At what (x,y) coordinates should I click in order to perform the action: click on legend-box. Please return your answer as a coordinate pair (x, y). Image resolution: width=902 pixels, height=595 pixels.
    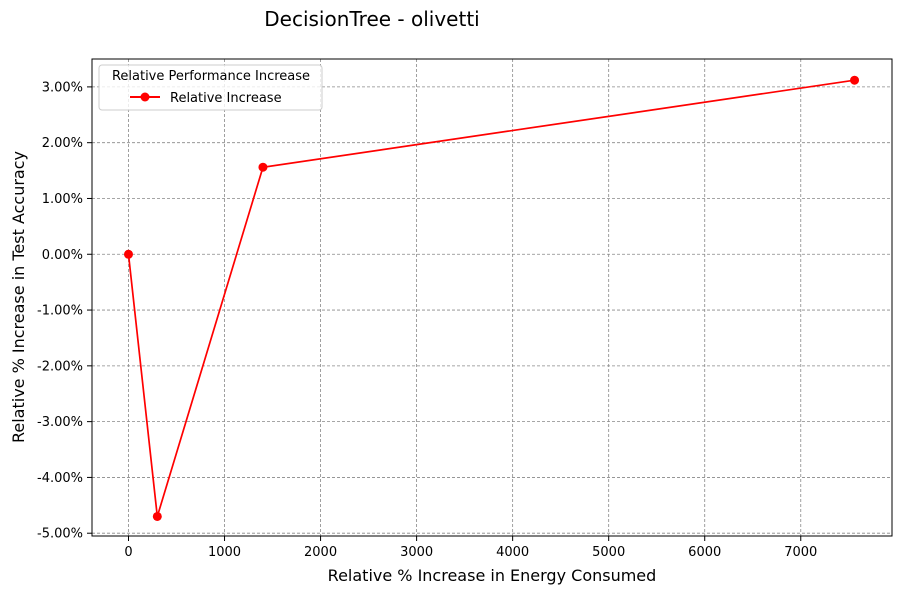
    Looking at the image, I should click on (210, 87).